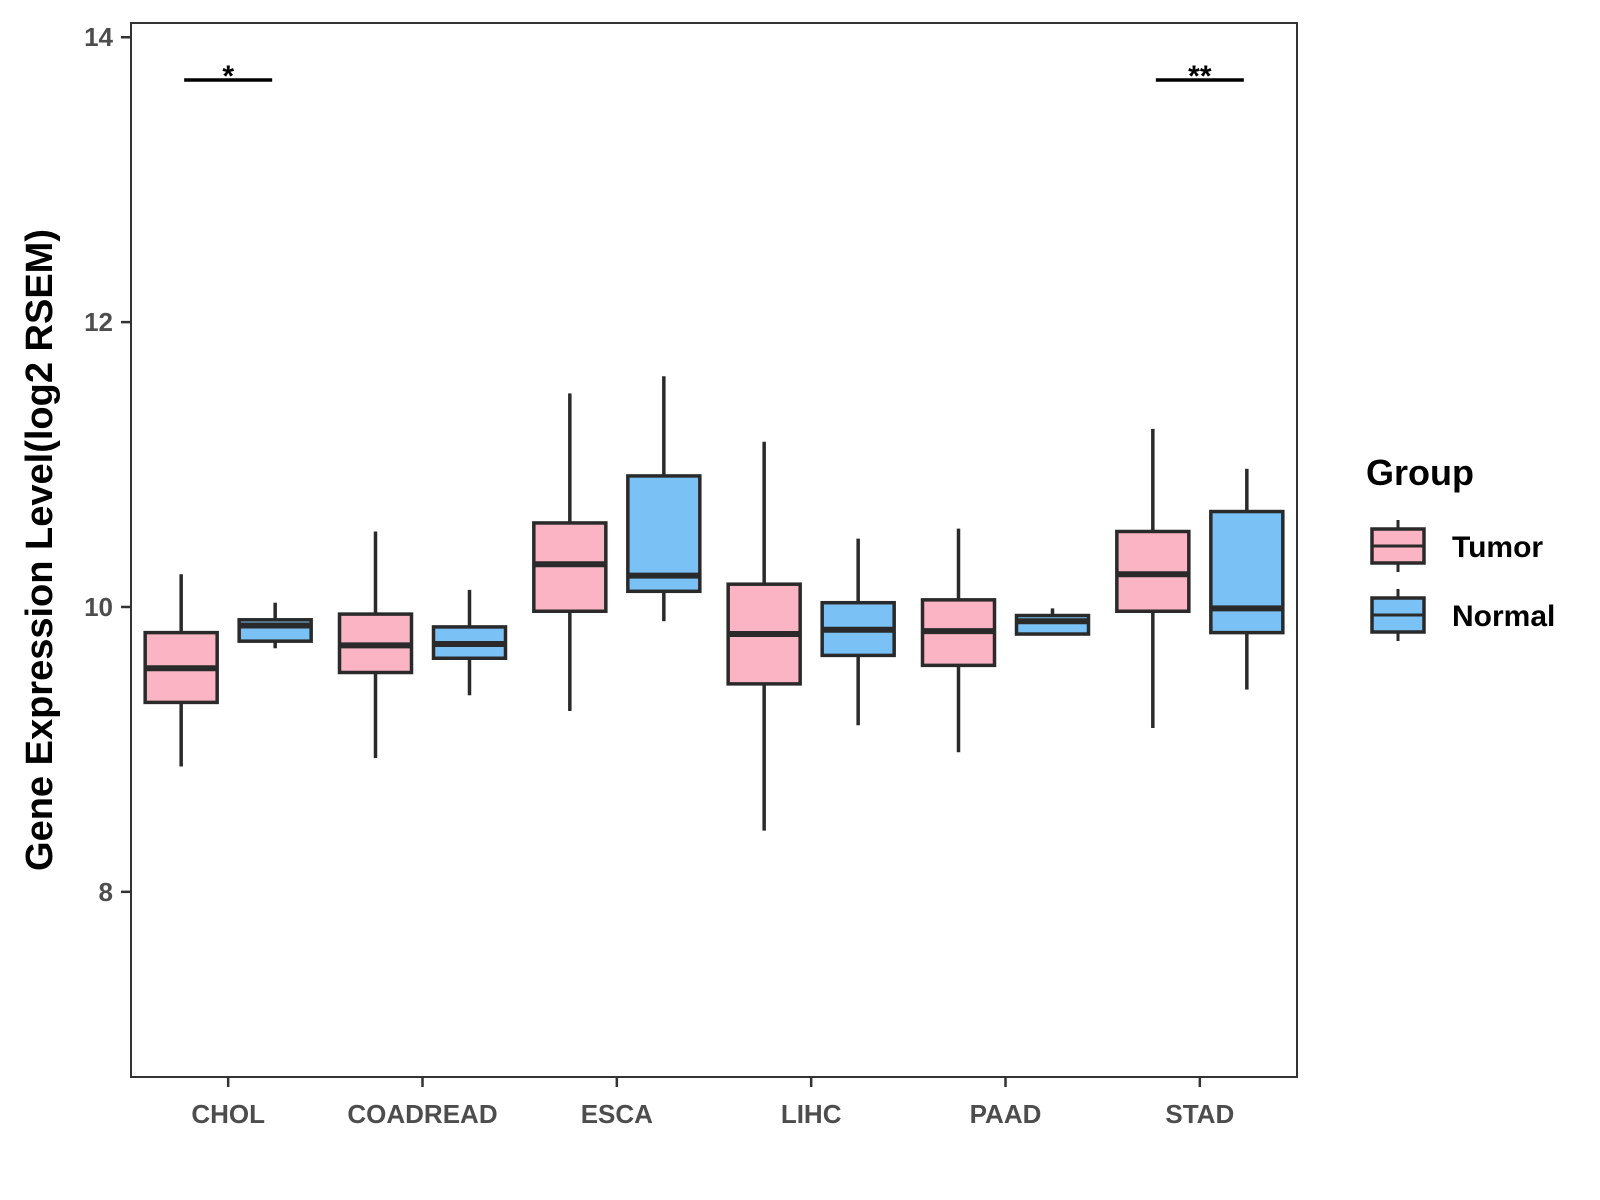 This screenshot has width=1600, height=1200. I want to click on y-tick-label: 8, so click(106, 892).